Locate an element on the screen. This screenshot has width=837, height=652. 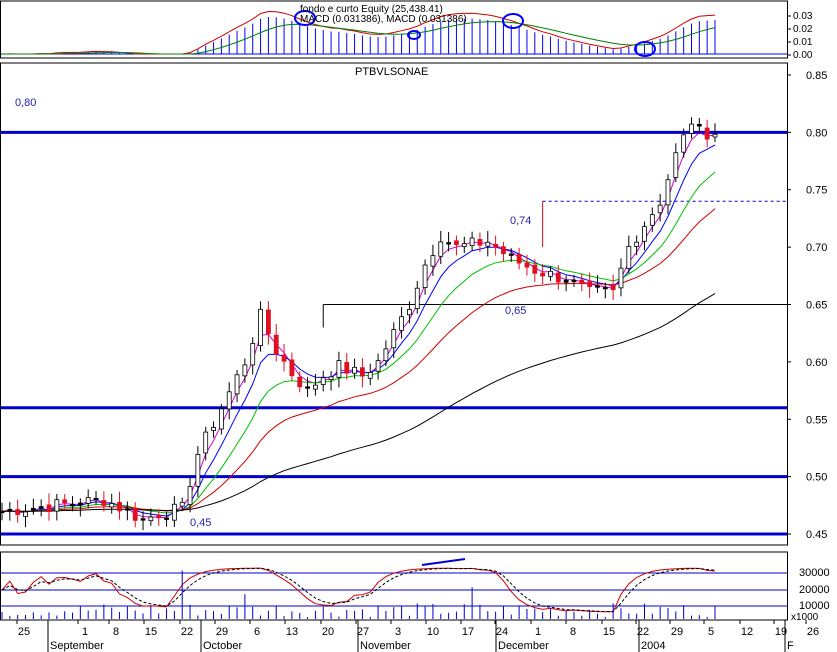
oscillator-line is located at coordinates (358, 590).